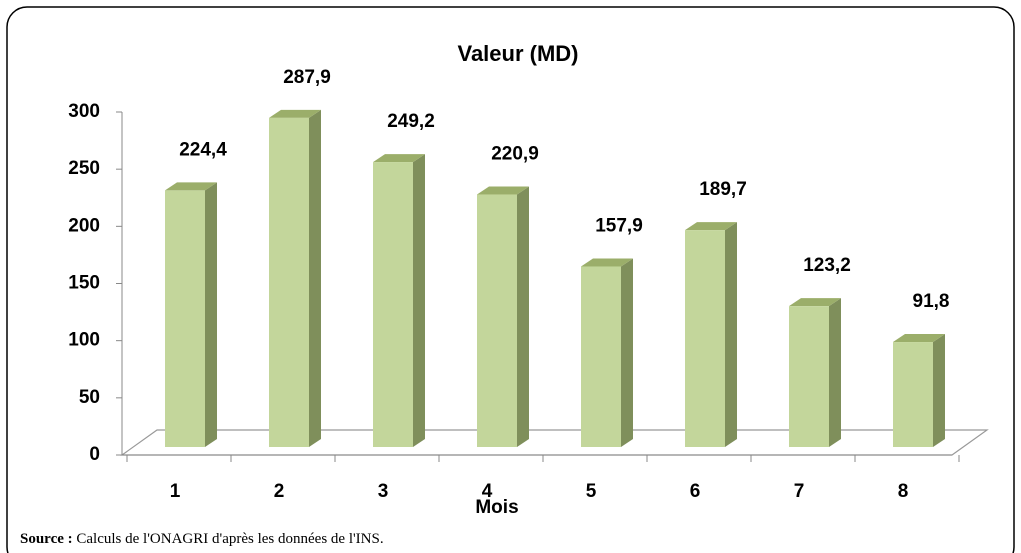  Describe the element at coordinates (279, 491) in the screenshot. I see `x-tick-label: 2` at that location.